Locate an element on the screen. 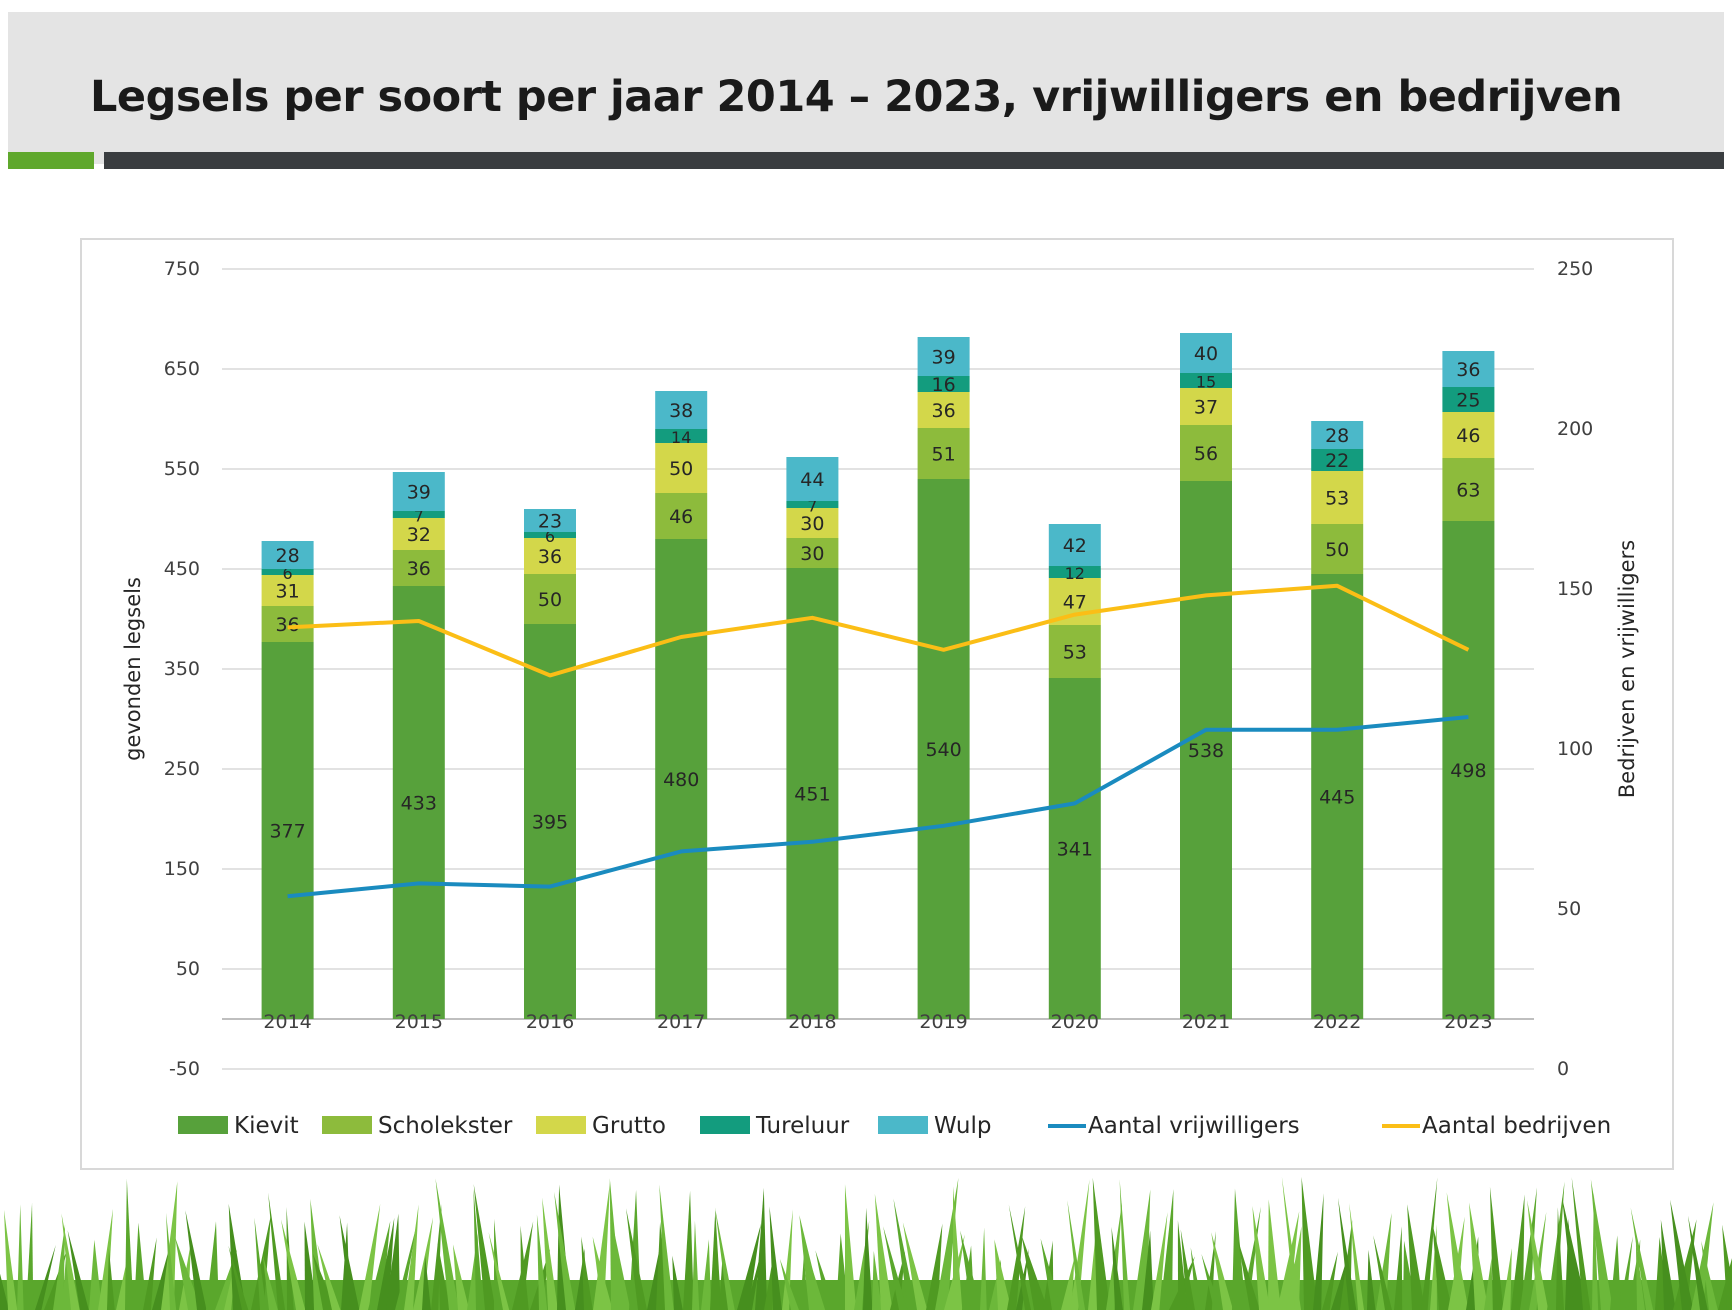  data-label: 31 is located at coordinates (288, 592).